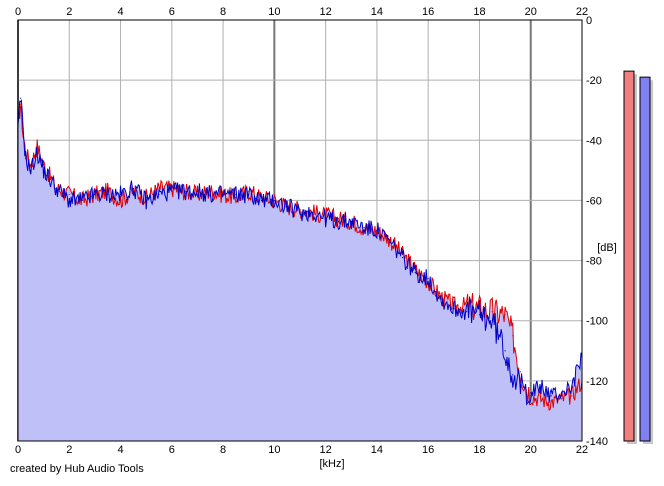  Describe the element at coordinates (645, 259) in the screenshot. I see `level-meter-bar` at that location.